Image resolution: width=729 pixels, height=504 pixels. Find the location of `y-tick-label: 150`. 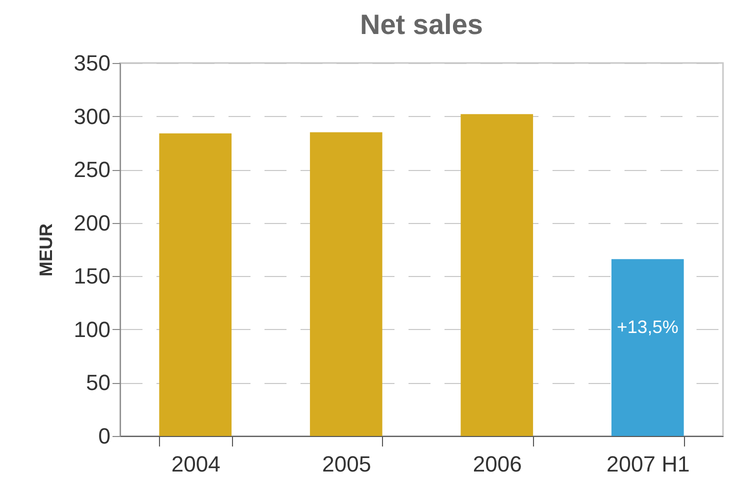

y-tick-label: 150 is located at coordinates (92, 276).